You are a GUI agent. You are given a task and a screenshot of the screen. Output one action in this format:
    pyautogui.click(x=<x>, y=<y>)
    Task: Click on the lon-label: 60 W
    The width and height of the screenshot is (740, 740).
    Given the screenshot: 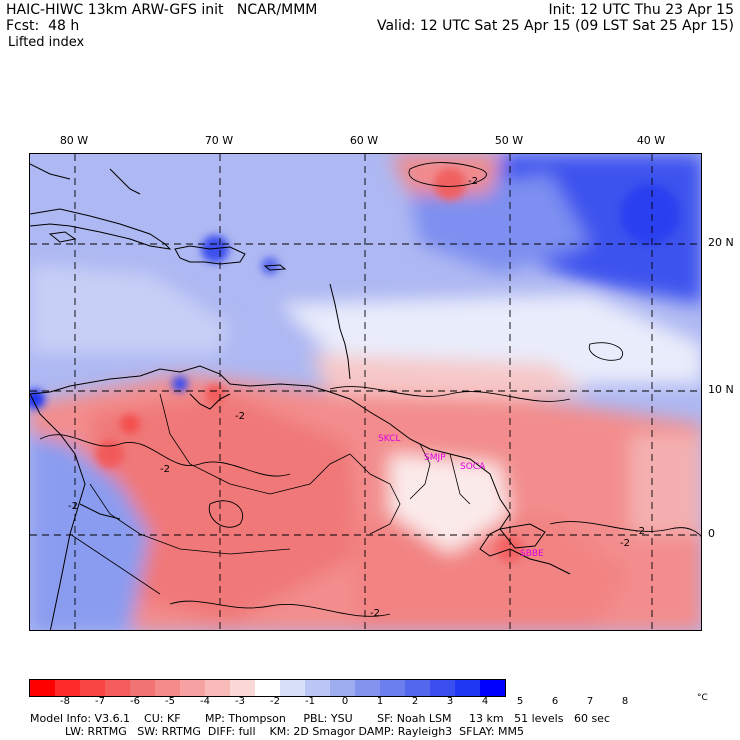 What is the action you would take?
    pyautogui.click(x=364, y=140)
    